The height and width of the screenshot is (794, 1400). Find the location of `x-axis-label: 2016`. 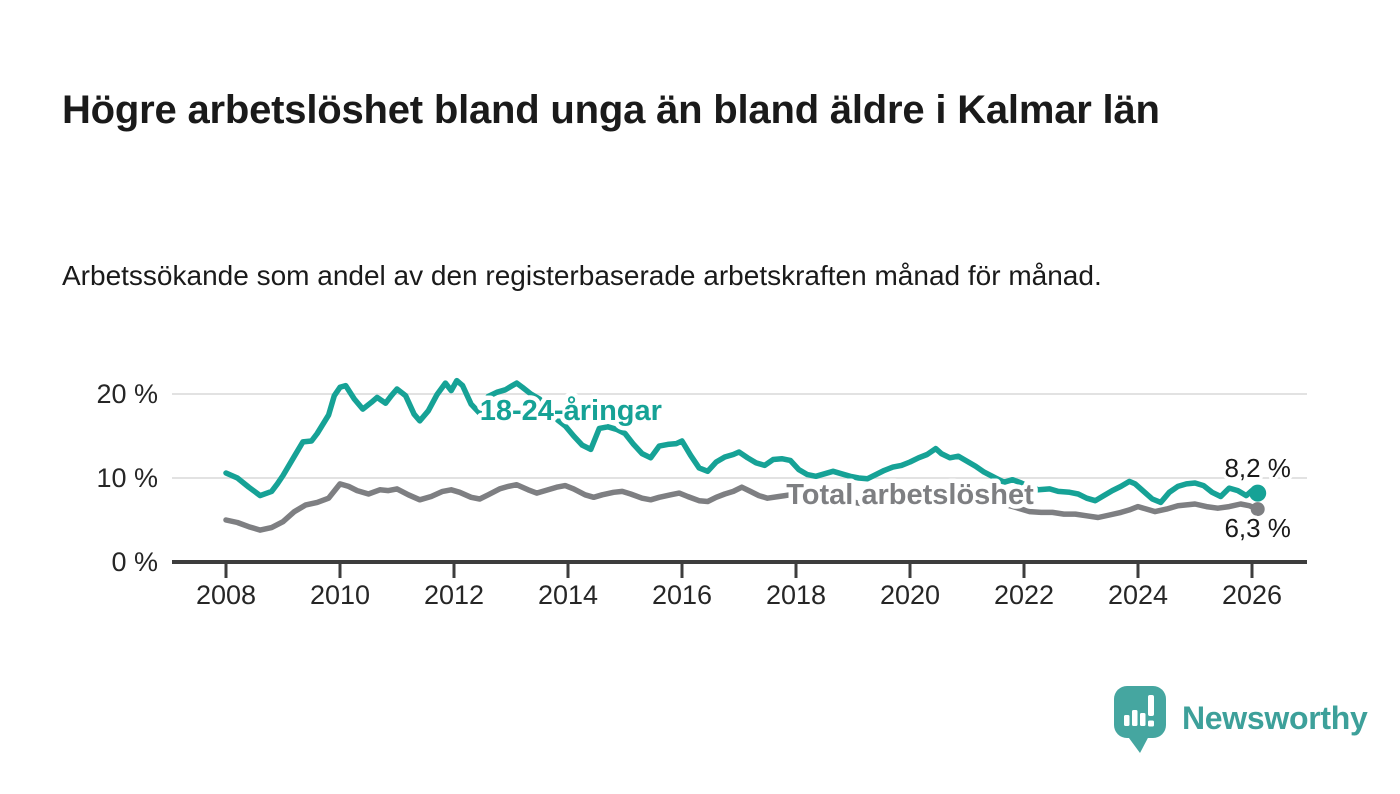

x-axis-label: 2016 is located at coordinates (682, 595).